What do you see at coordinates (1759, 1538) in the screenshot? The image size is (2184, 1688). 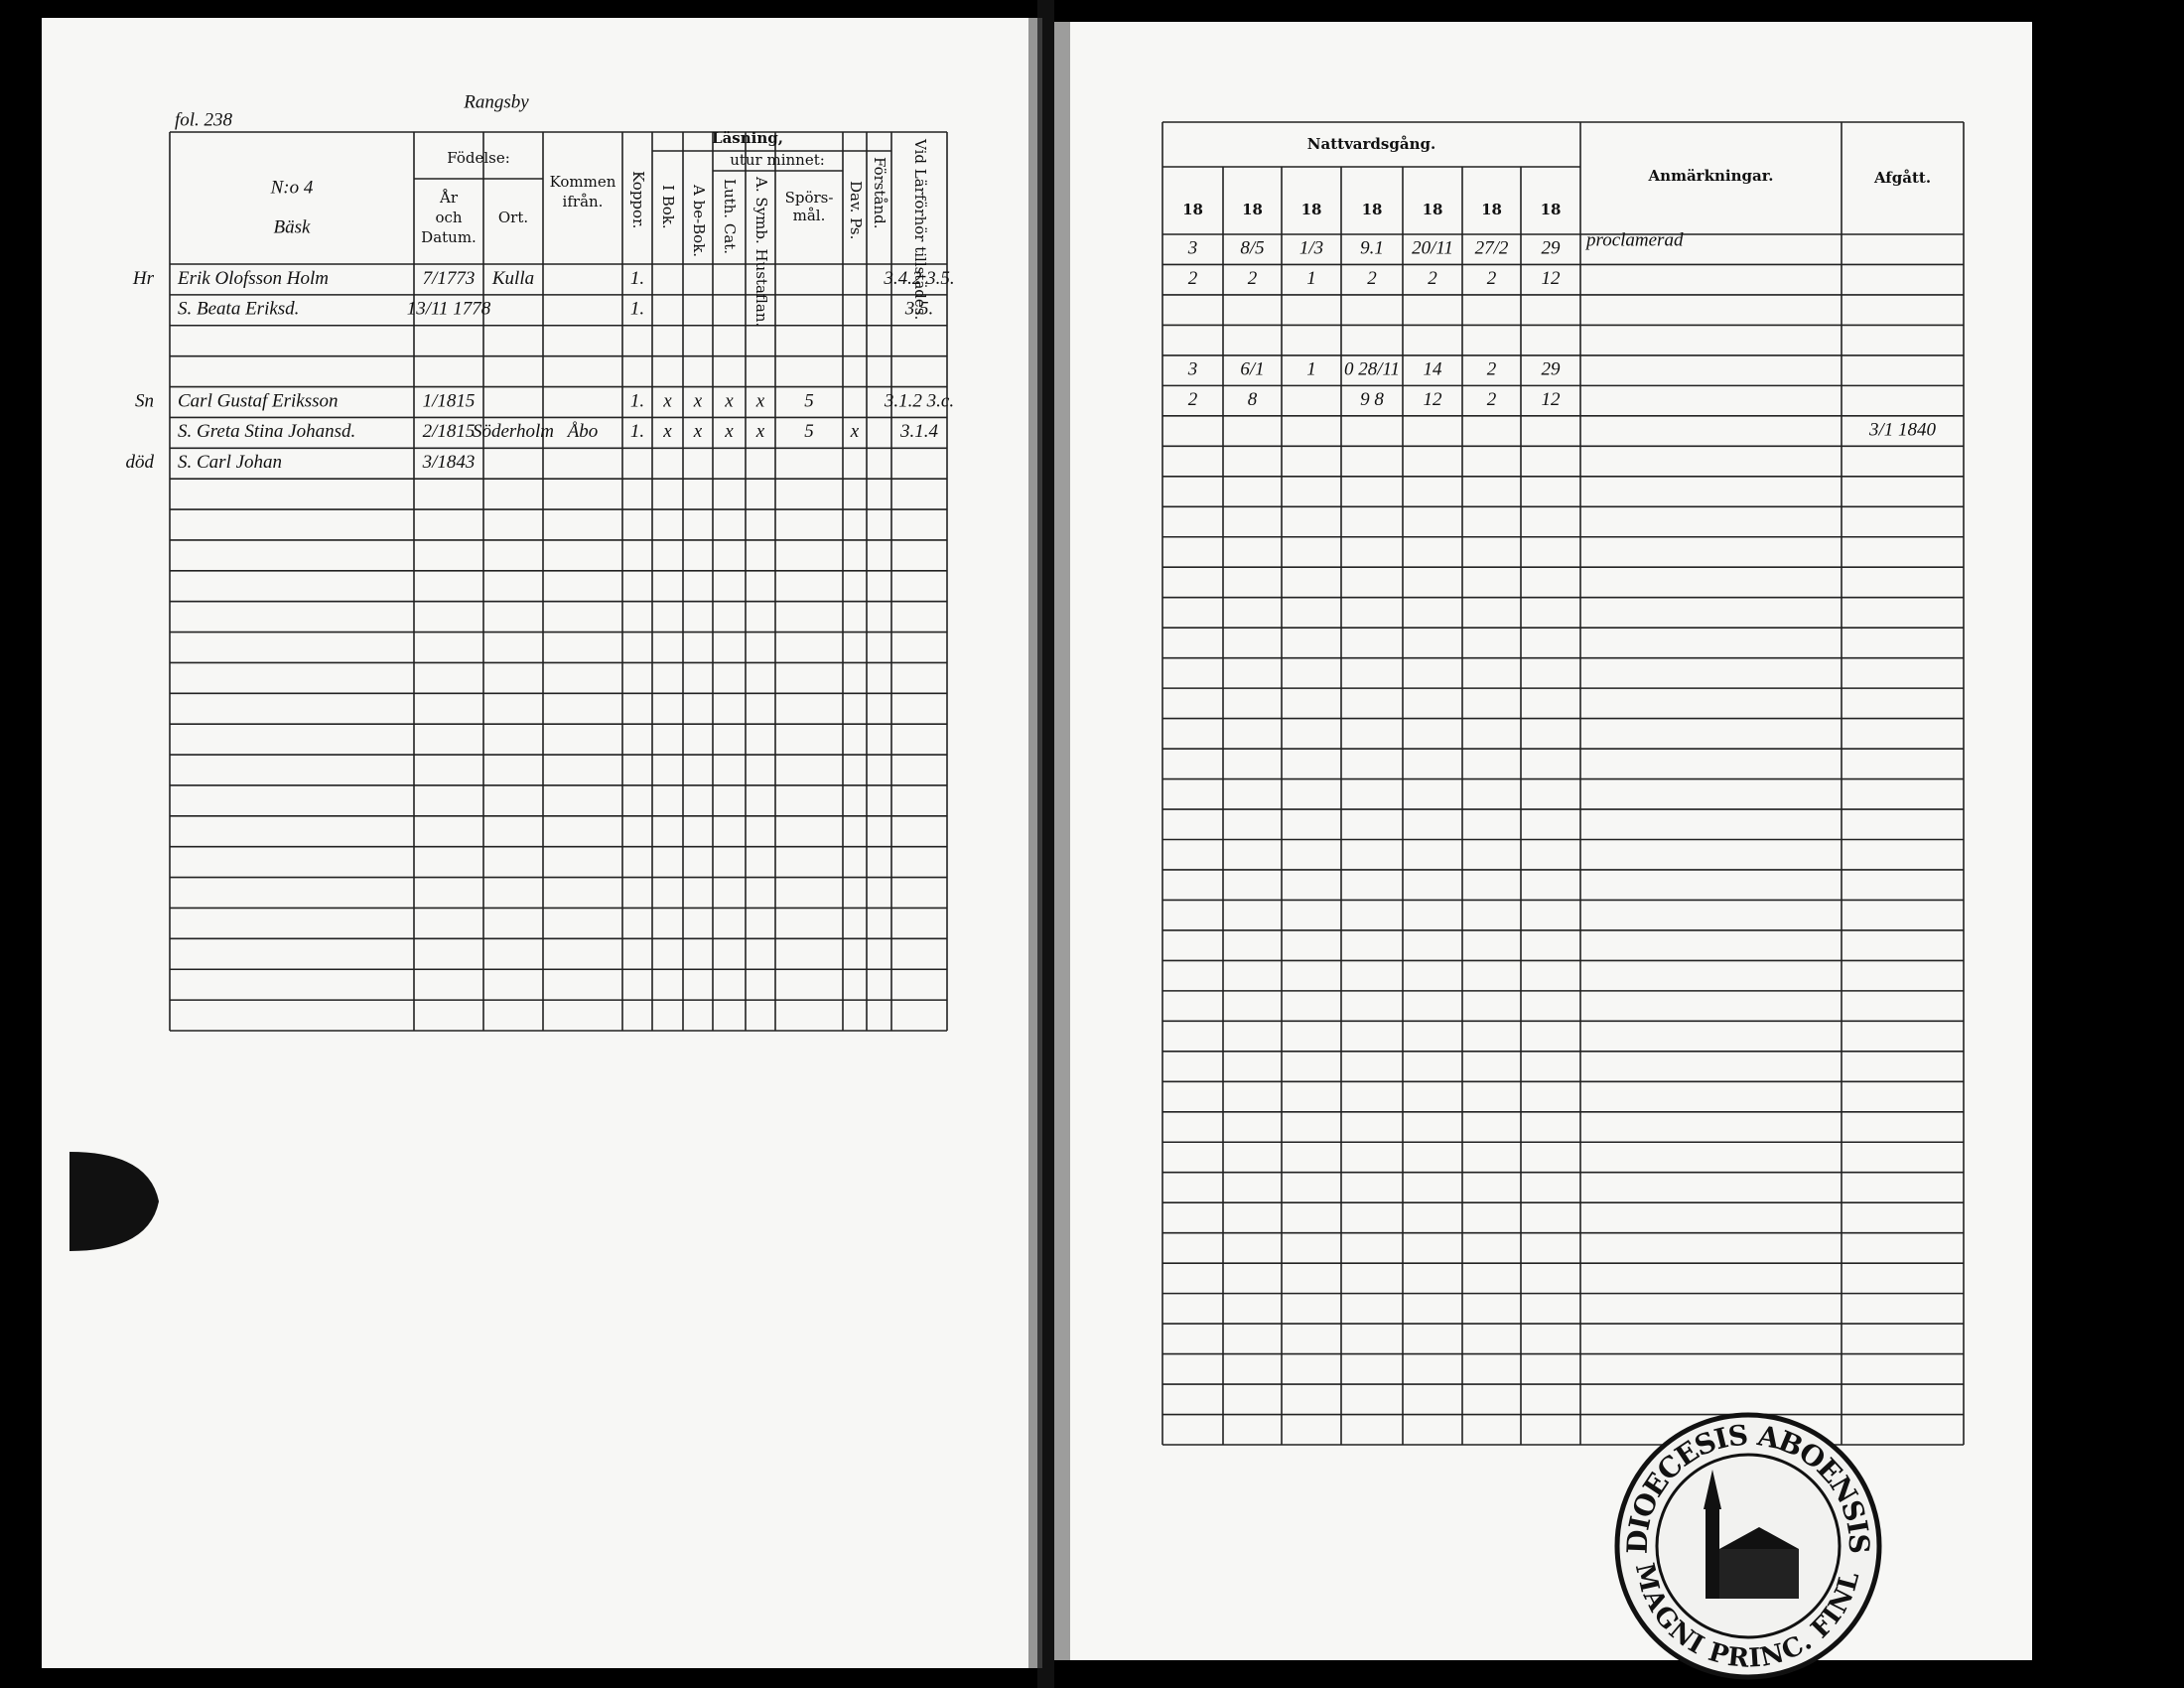 I see `church-roof` at bounding box center [1759, 1538].